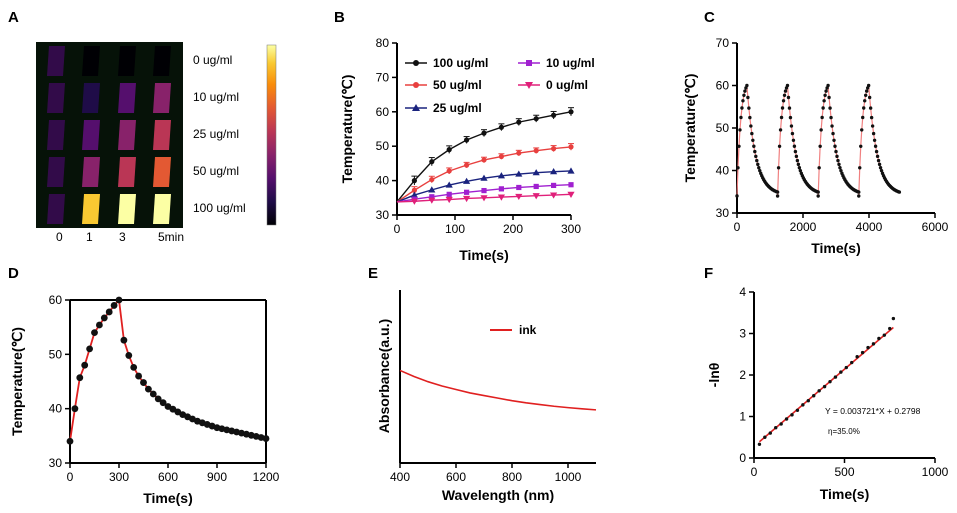 This screenshot has width=957, height=513. I want to click on x-tick-label: 2000, so click(803, 227).